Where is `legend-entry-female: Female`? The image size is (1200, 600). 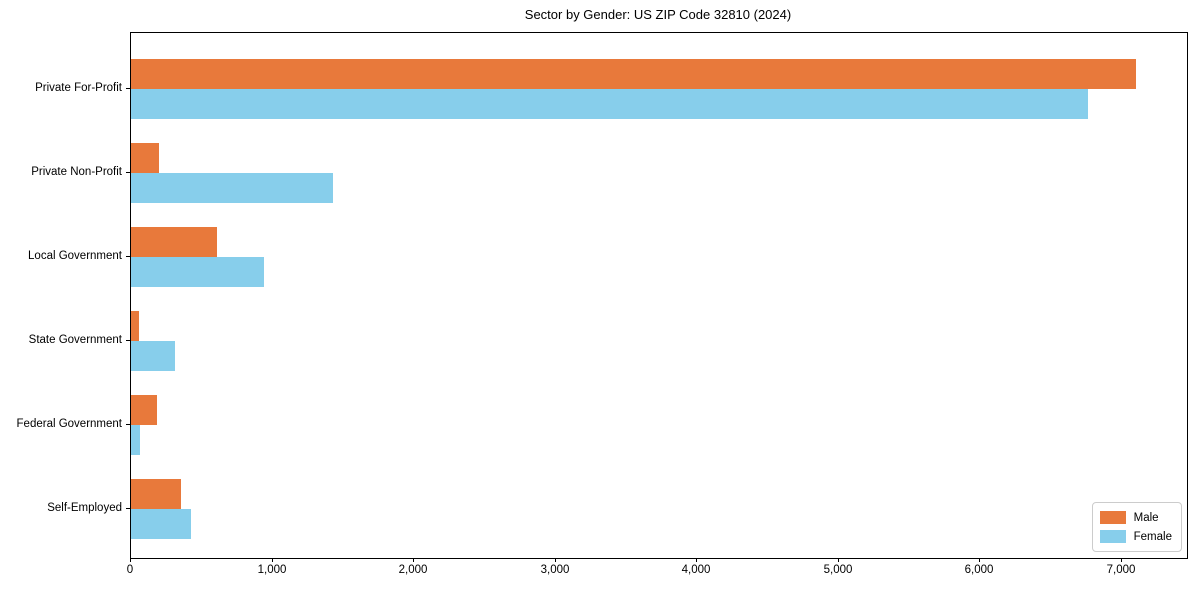 legend-entry-female: Female is located at coordinates (1135, 536).